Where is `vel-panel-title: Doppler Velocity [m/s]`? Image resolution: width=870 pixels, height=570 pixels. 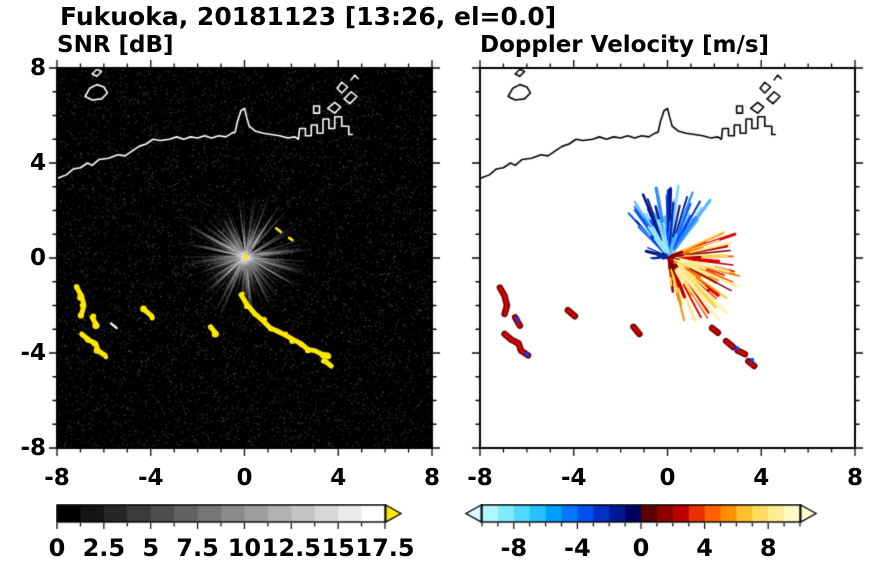 vel-panel-title: Doppler Velocity [m/s] is located at coordinates (625, 45).